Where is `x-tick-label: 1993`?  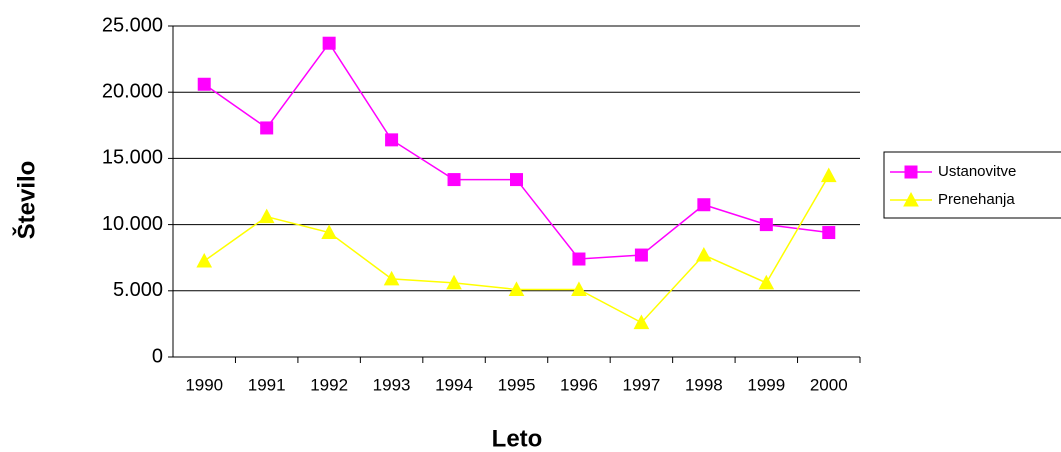 x-tick-label: 1993 is located at coordinates (392, 384).